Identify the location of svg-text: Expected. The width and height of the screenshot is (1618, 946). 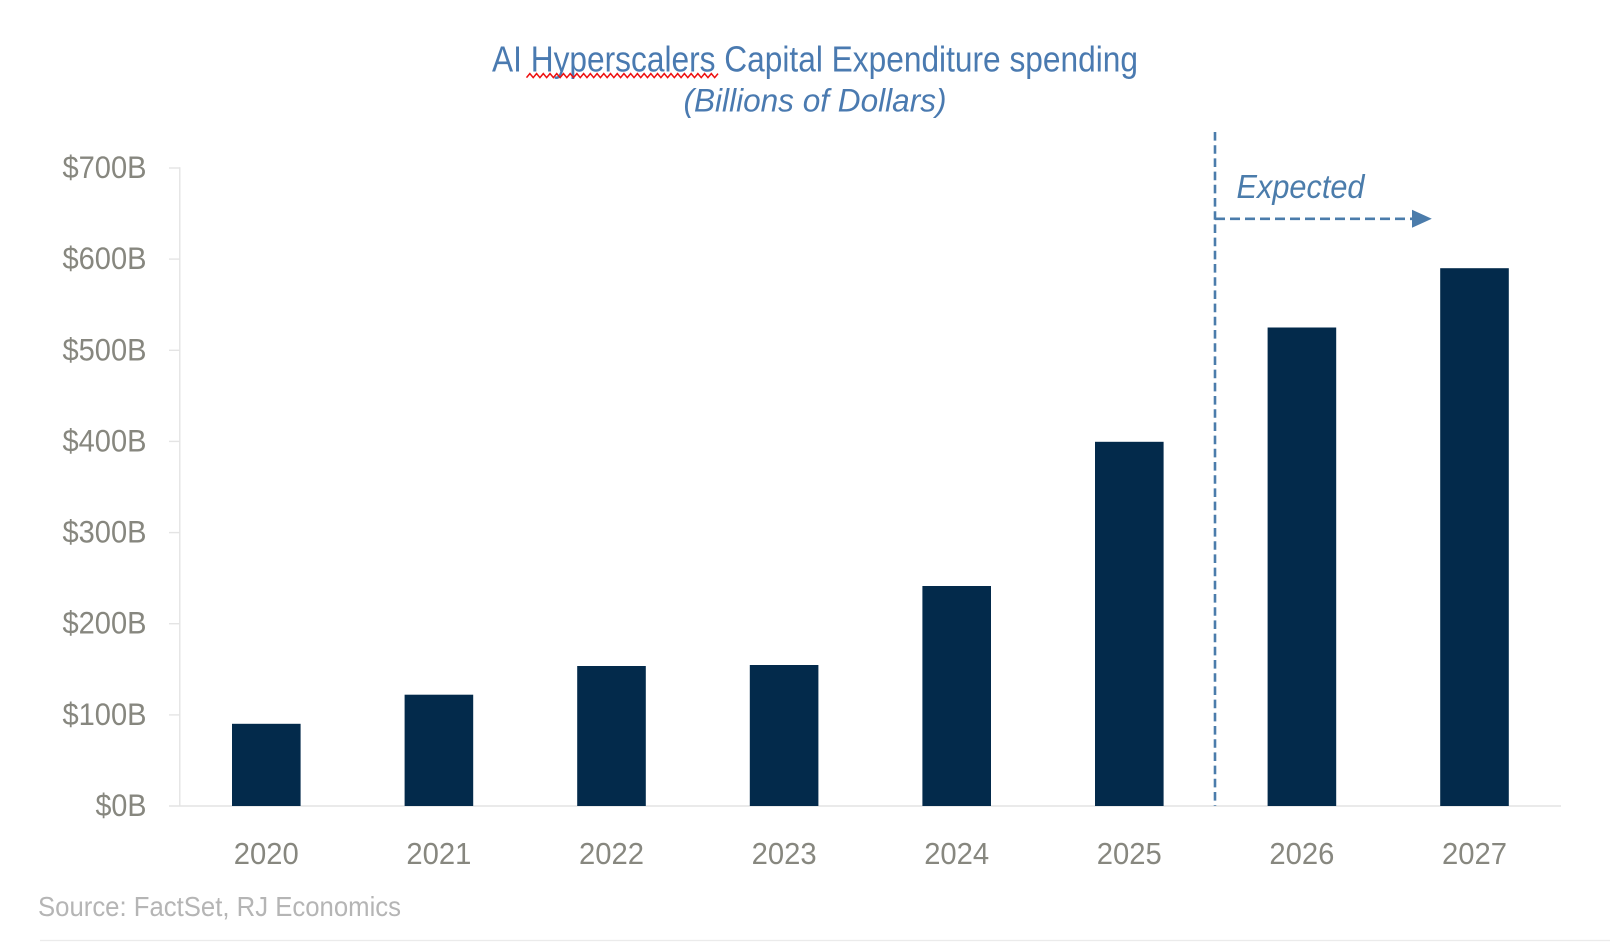
(1302, 186).